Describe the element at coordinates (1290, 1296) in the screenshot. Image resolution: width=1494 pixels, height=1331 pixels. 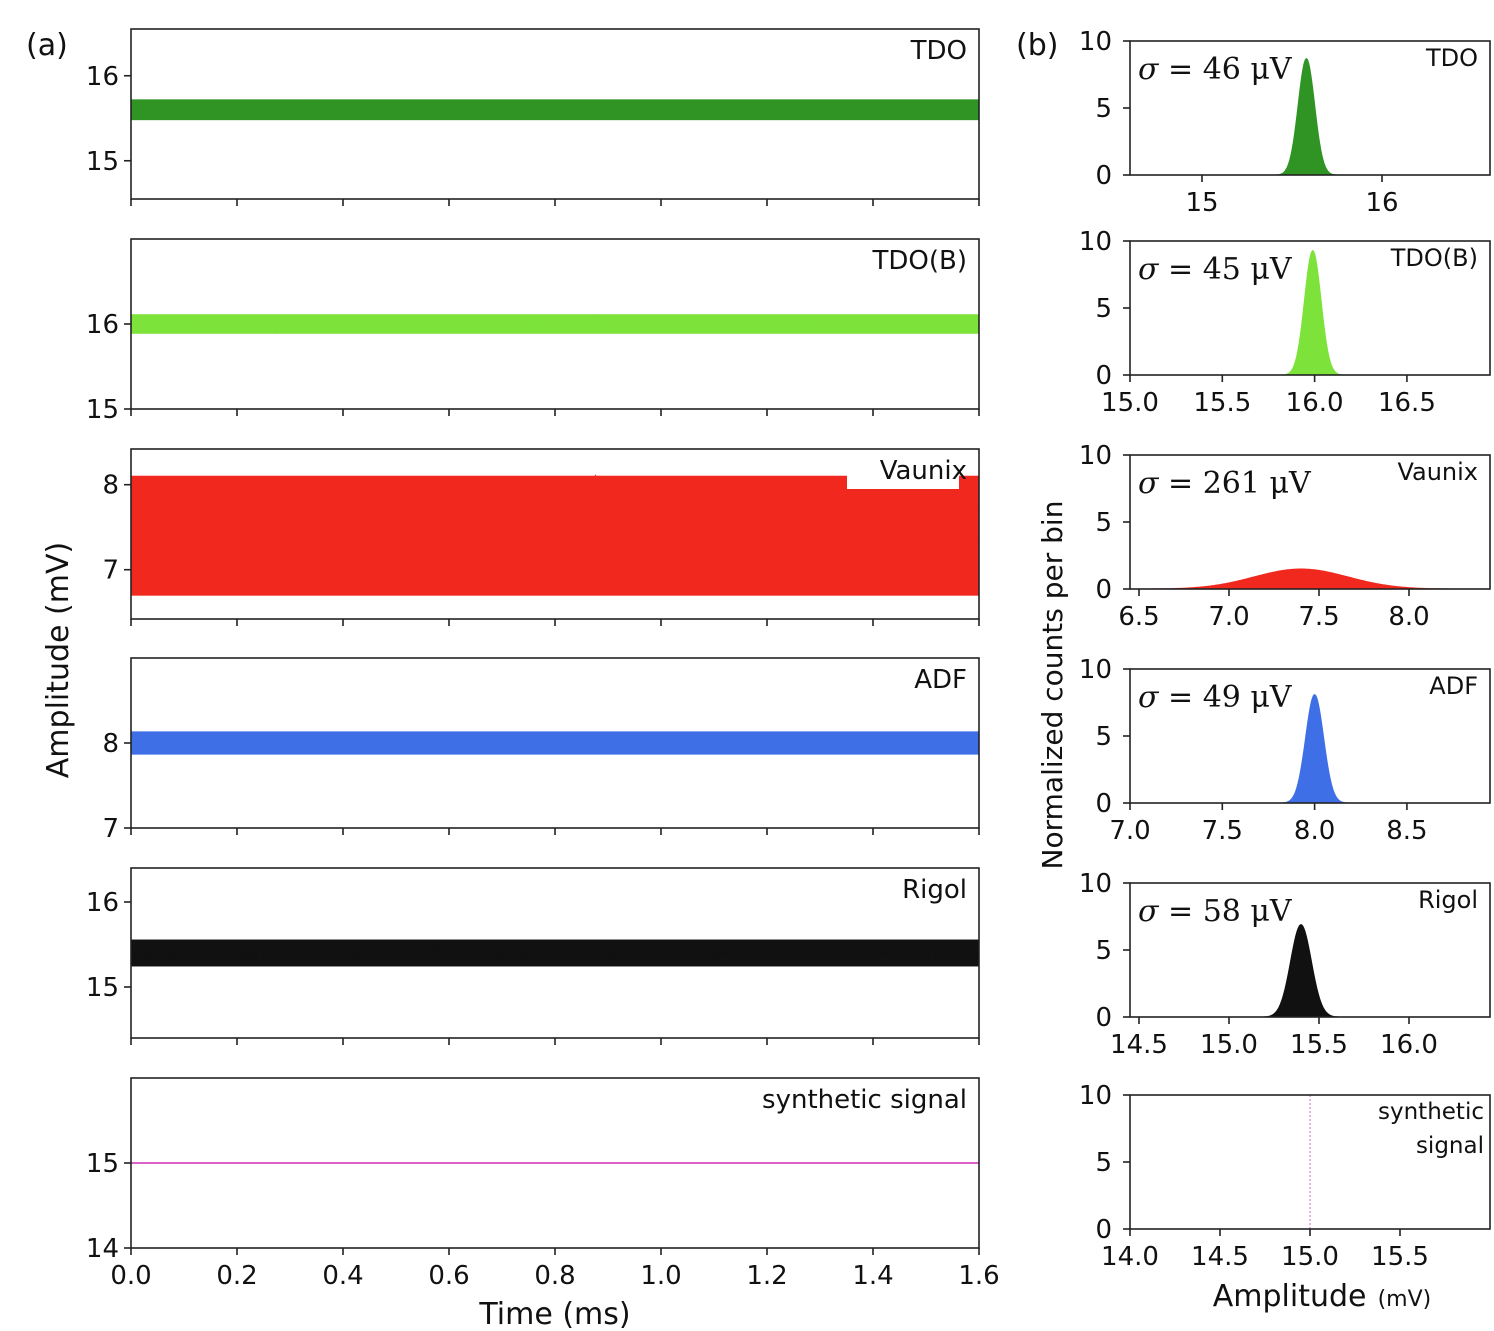
I see `hist-xlabel-word: Amplitude` at that location.